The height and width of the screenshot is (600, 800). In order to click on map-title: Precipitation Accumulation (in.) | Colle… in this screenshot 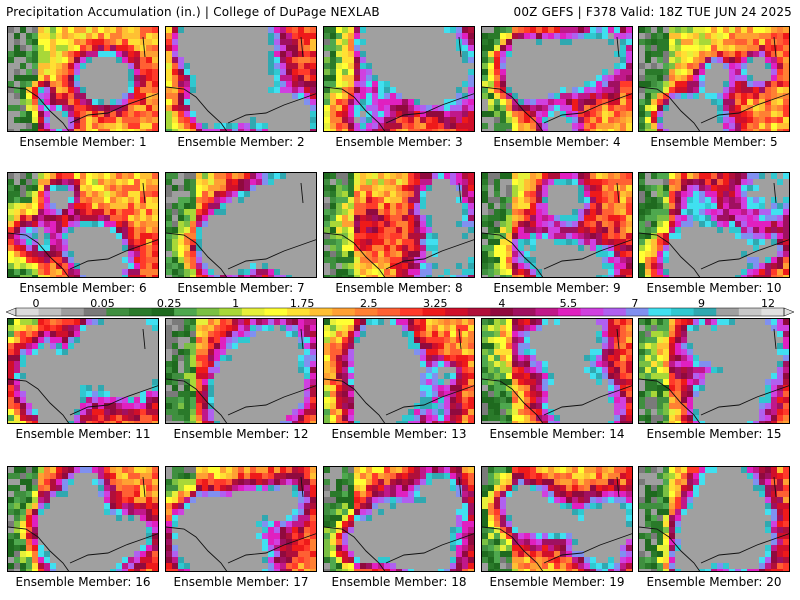, I will do `click(193, 12)`.